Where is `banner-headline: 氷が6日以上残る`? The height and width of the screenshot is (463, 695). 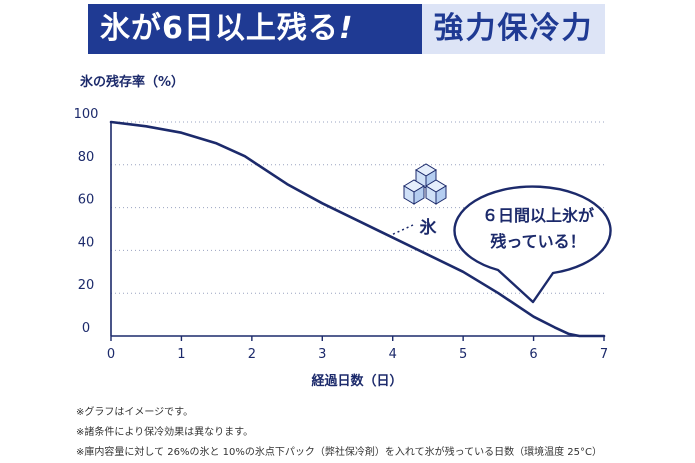
banner-headline: 氷が6日以上残る is located at coordinates (219, 28).